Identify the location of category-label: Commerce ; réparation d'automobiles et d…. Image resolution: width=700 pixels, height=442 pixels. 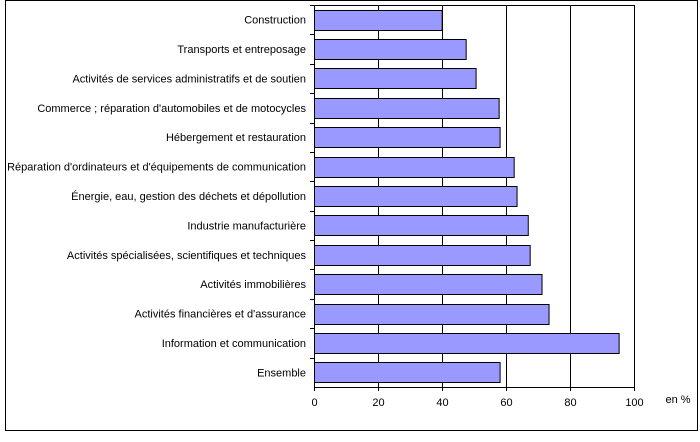
(171, 109).